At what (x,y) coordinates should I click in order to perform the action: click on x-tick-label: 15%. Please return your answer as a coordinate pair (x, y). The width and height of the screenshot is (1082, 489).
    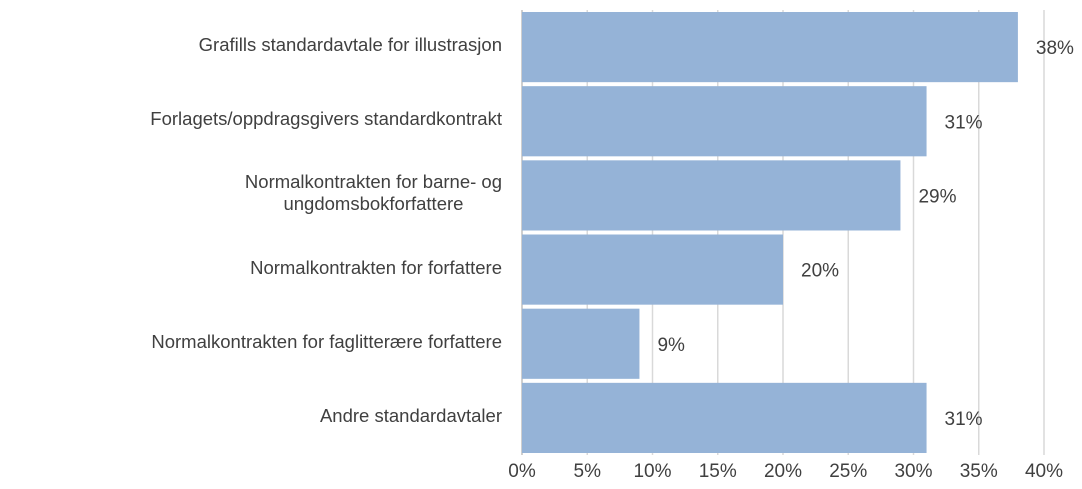
    Looking at the image, I should click on (718, 471).